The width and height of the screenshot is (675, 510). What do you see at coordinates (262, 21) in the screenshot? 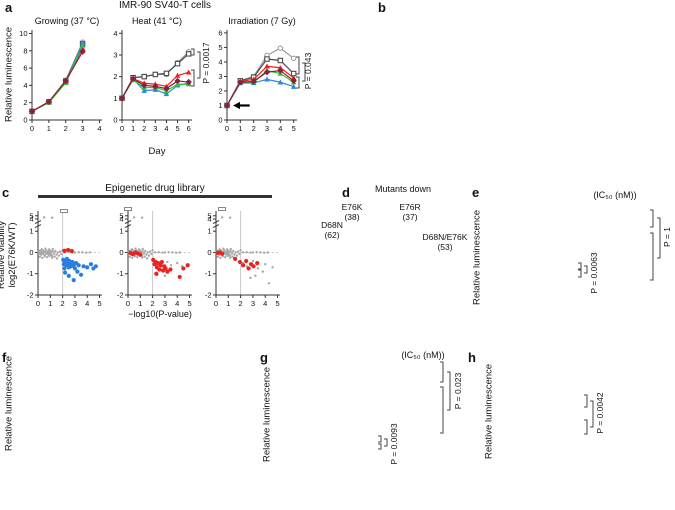
I see `svg-text: Irradiation (7 Gy)` at bounding box center [262, 21].